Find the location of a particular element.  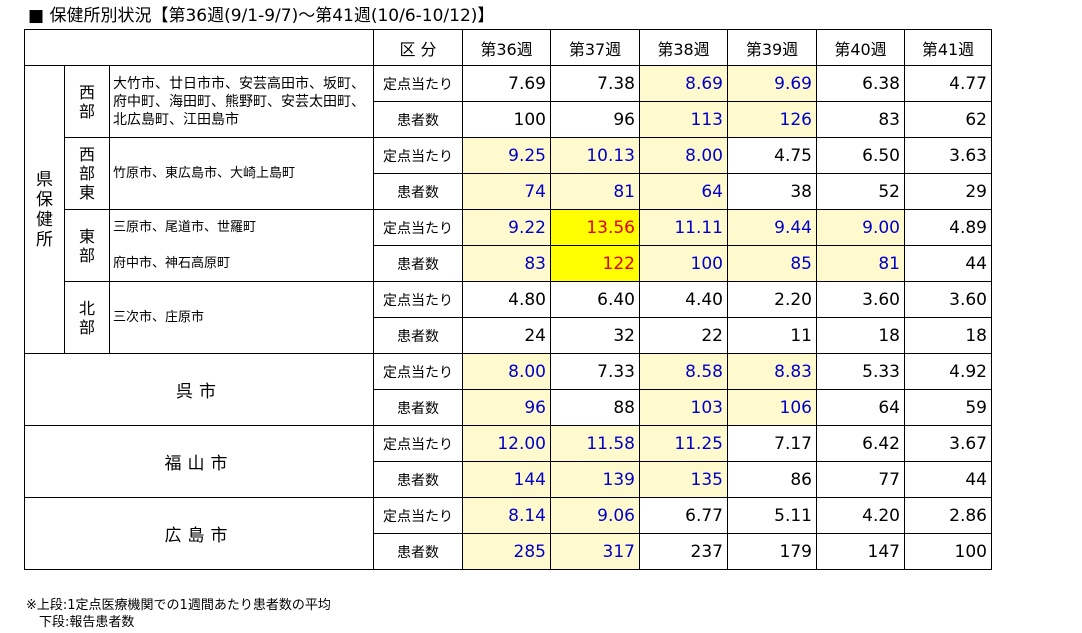

value-cell: 100 is located at coordinates (506, 119).